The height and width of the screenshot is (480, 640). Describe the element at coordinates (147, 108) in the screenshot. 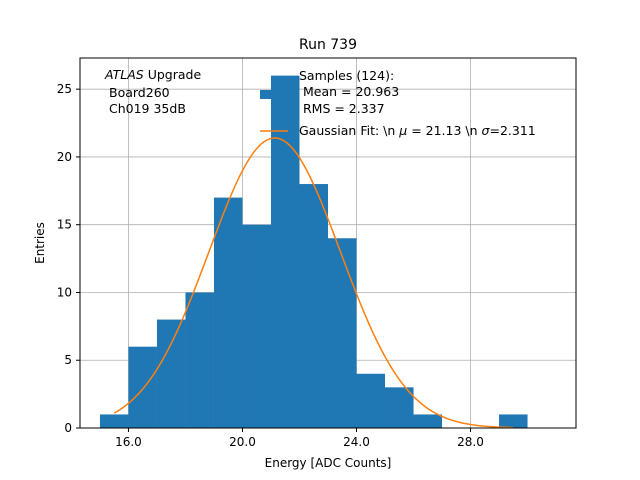

I see `annotation-line-3: Ch019 35dB` at that location.